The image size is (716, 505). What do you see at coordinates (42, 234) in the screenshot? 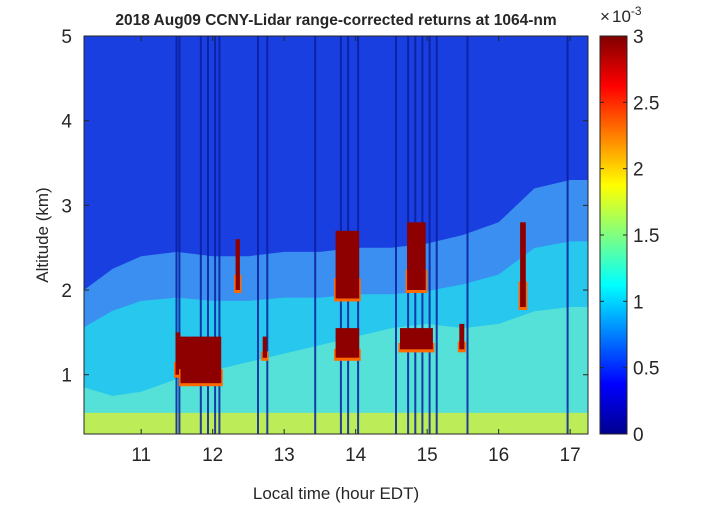
I see `y-axis-label: Altitude (km)` at bounding box center [42, 234].